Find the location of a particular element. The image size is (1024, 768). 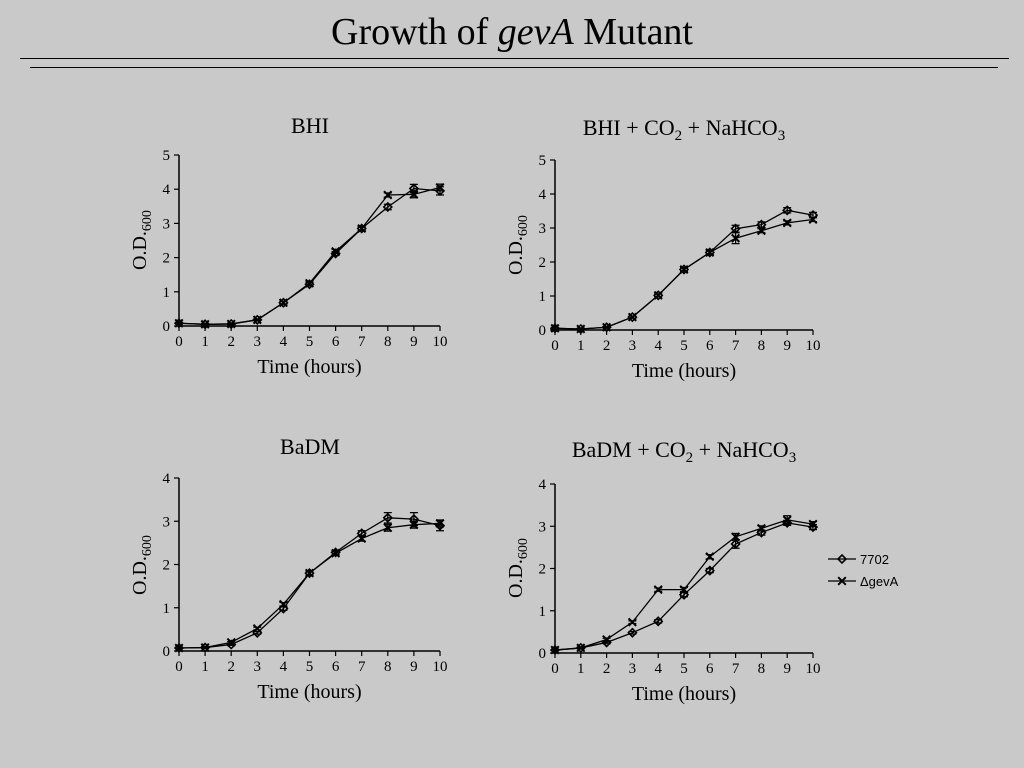

chart-title: BHI + CO2 + NaHCO3 is located at coordinates (684, 129).